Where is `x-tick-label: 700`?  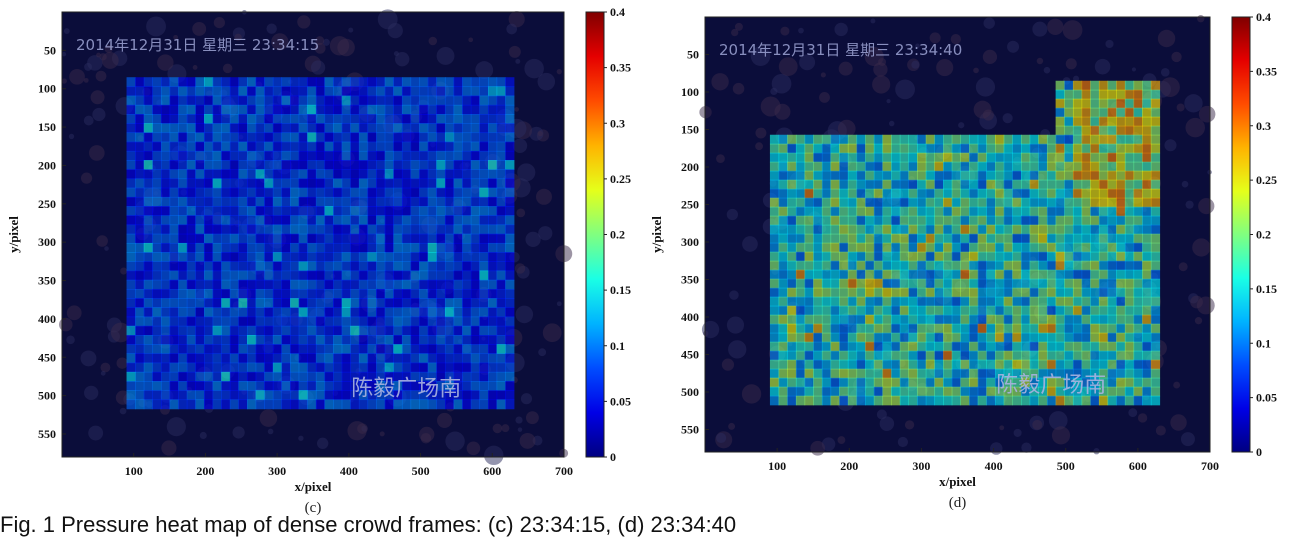 x-tick-label: 700 is located at coordinates (564, 471).